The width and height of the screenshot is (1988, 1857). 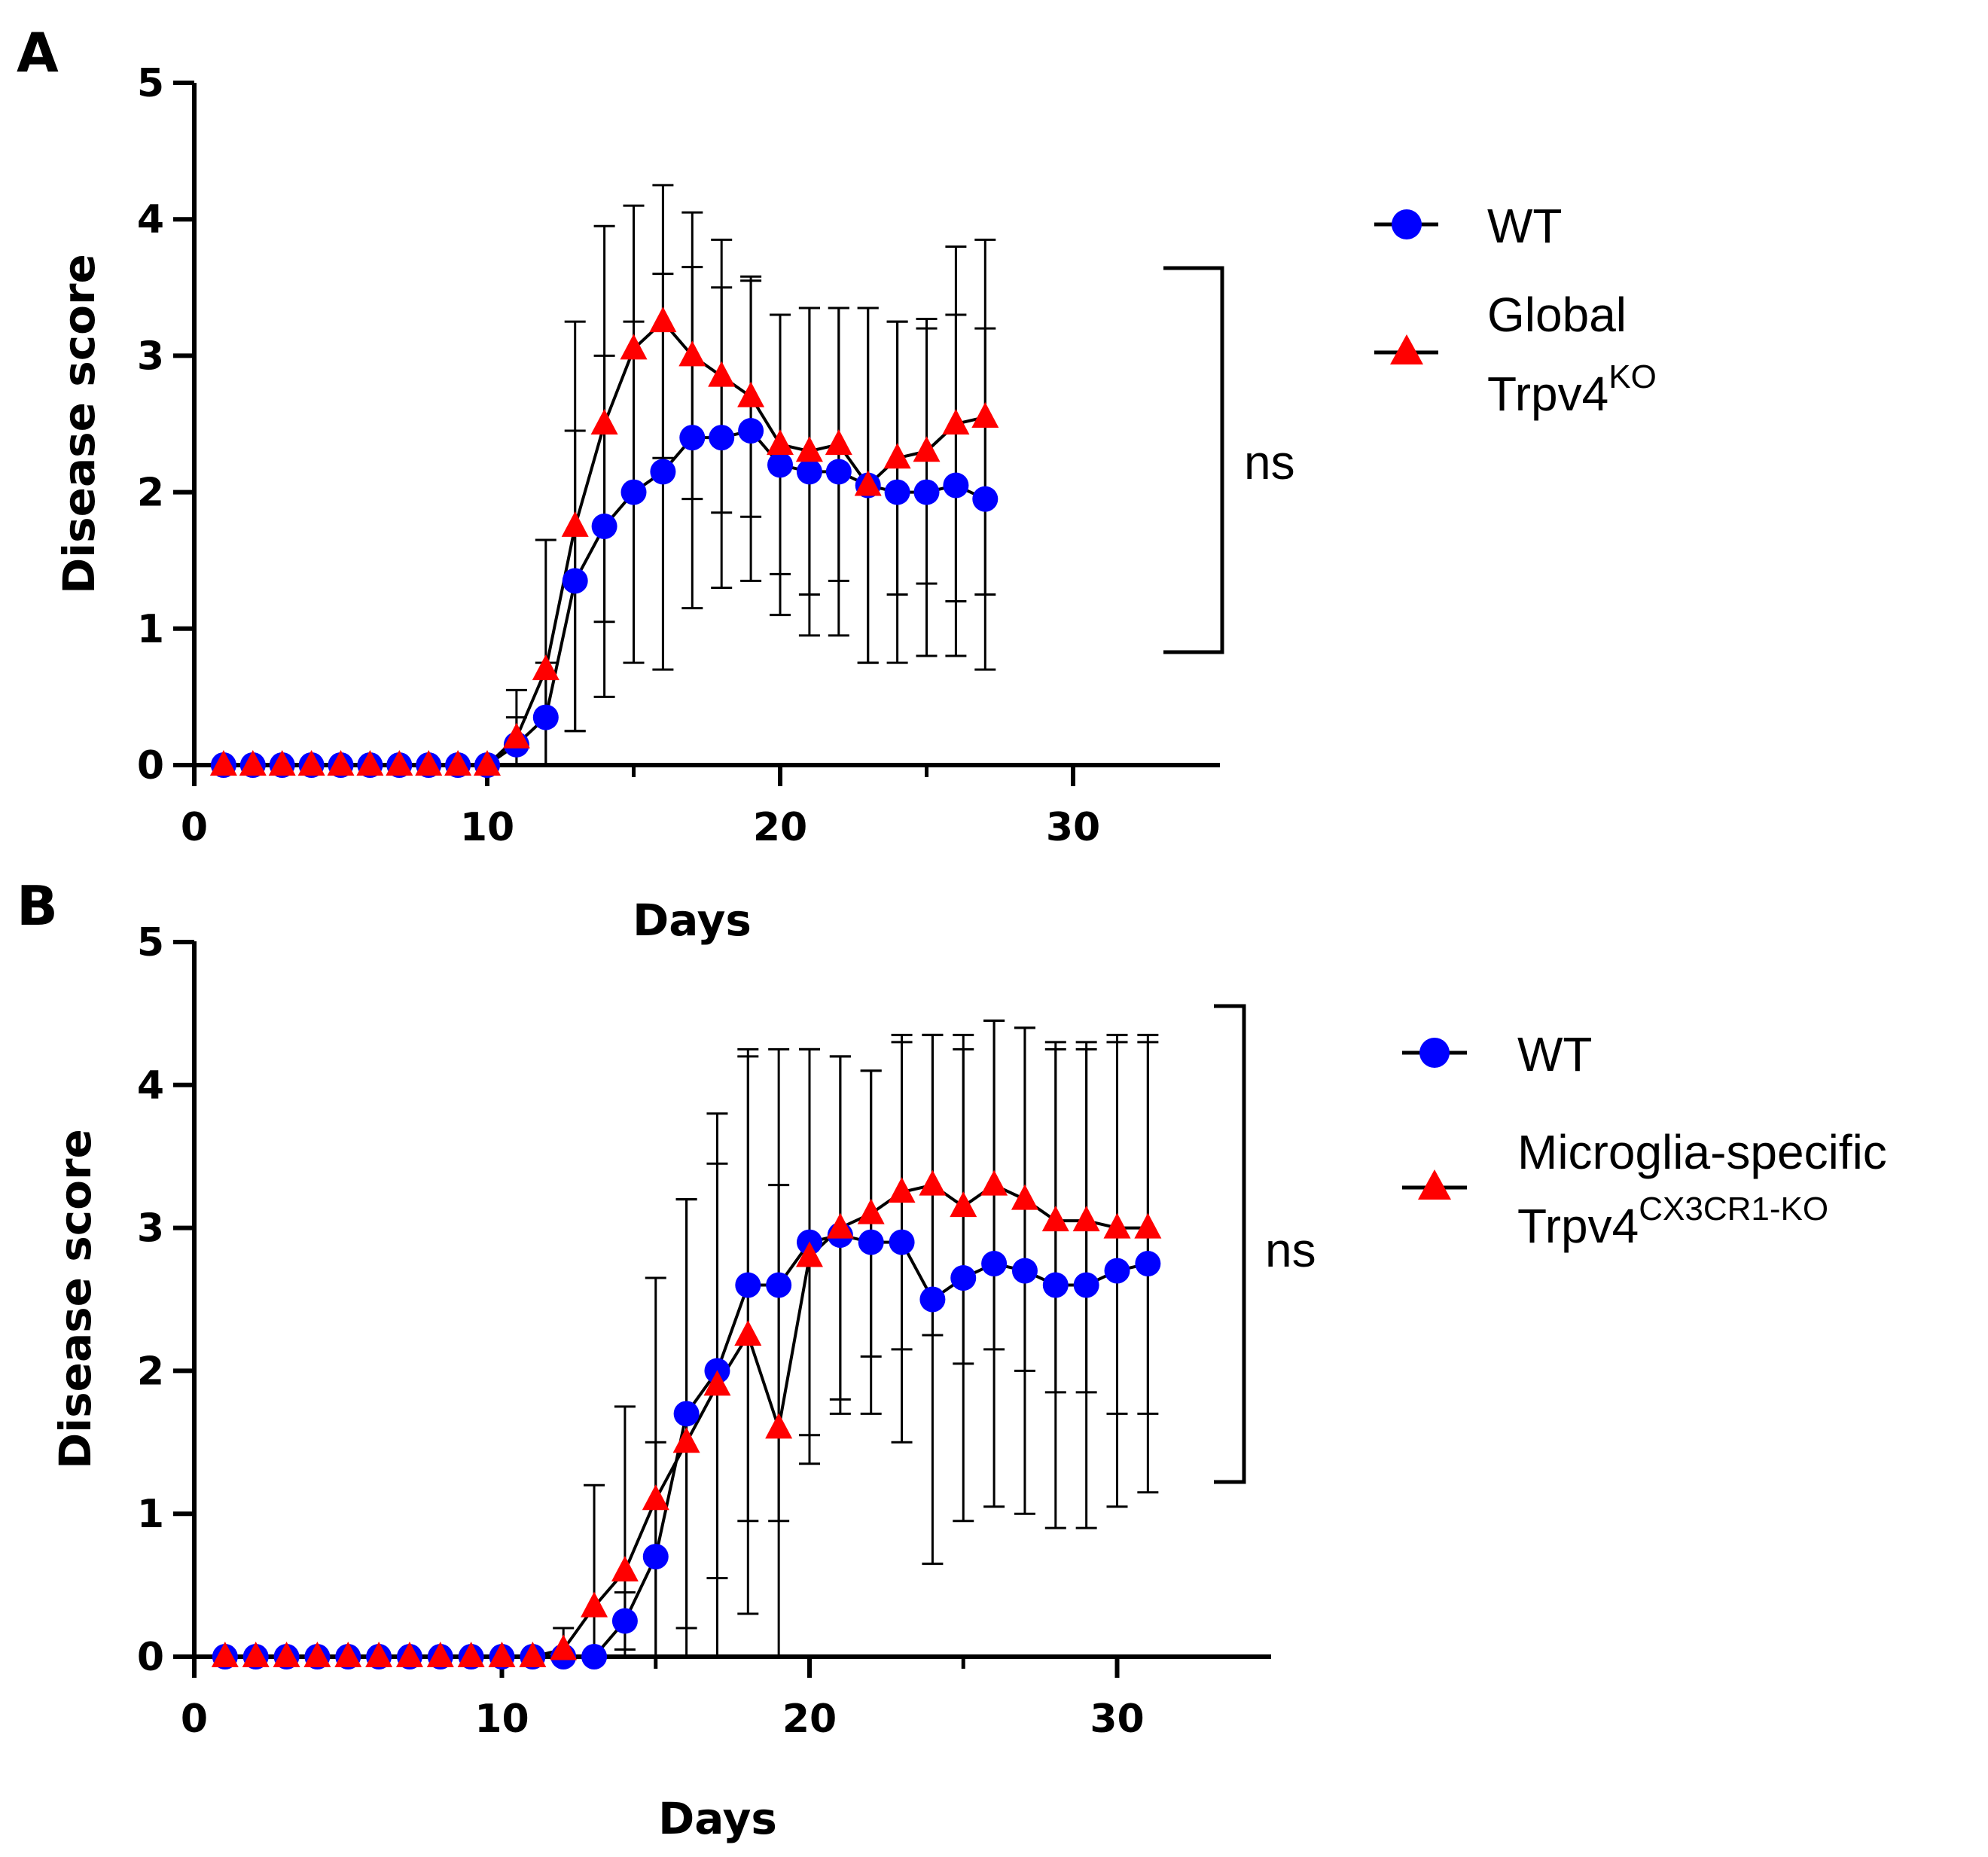 What do you see at coordinates (150, 1372) in the screenshot?
I see `panel-b-y-tick-label: 2` at bounding box center [150, 1372].